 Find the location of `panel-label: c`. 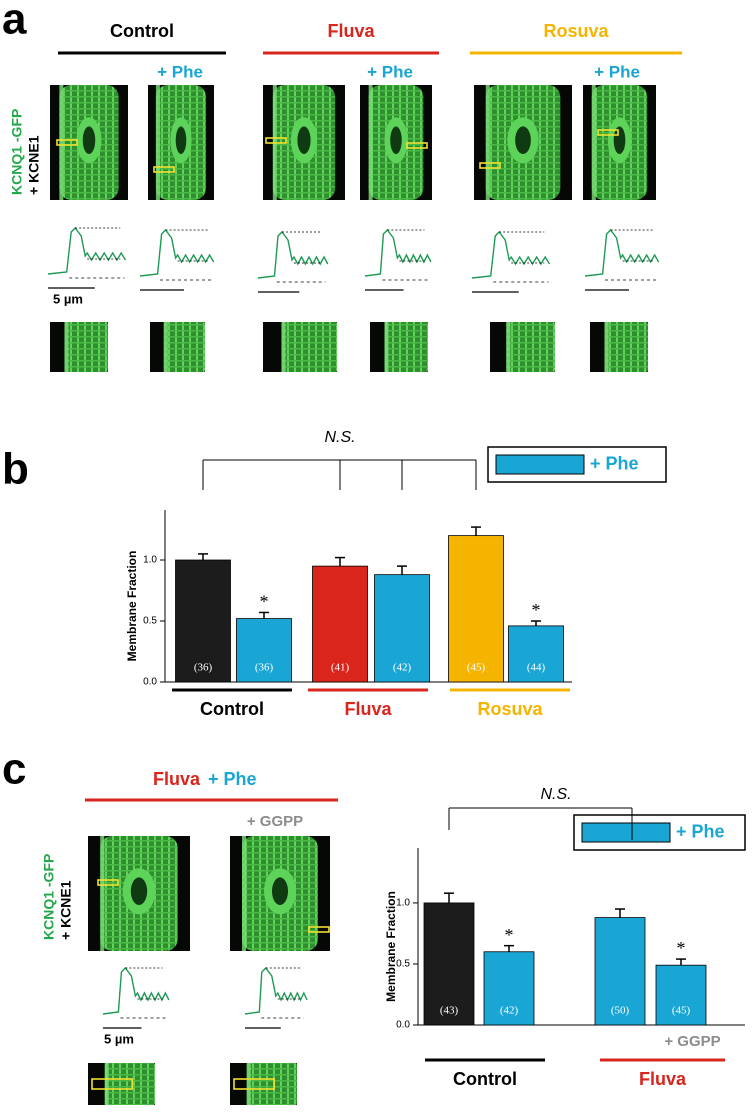

panel-label: c is located at coordinates (14, 769).